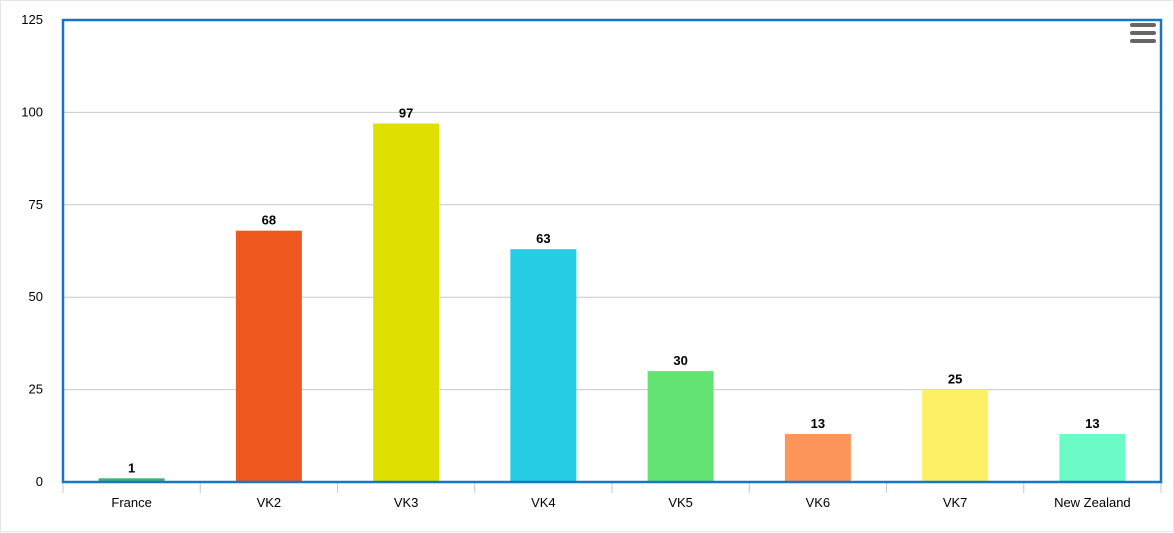  I want to click on data-label: 63, so click(543, 238).